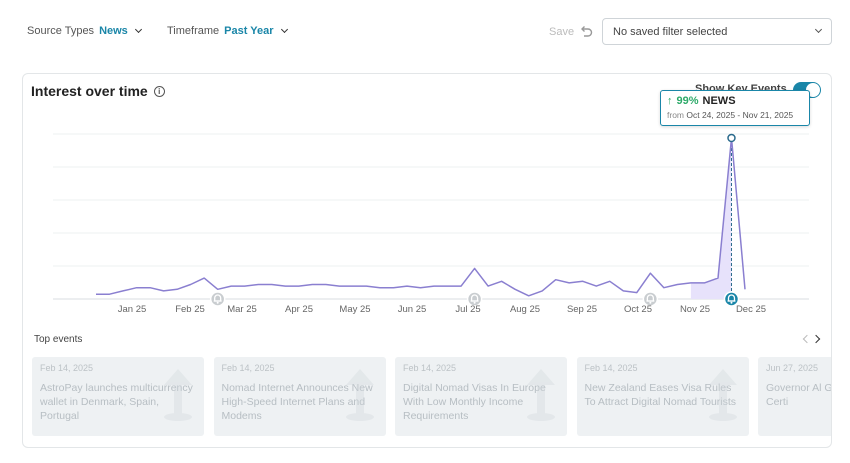 Image resolution: width=850 pixels, height=463 pixels. Describe the element at coordinates (467, 309) in the screenshot. I see `x-tick-label: Jul 25` at that location.